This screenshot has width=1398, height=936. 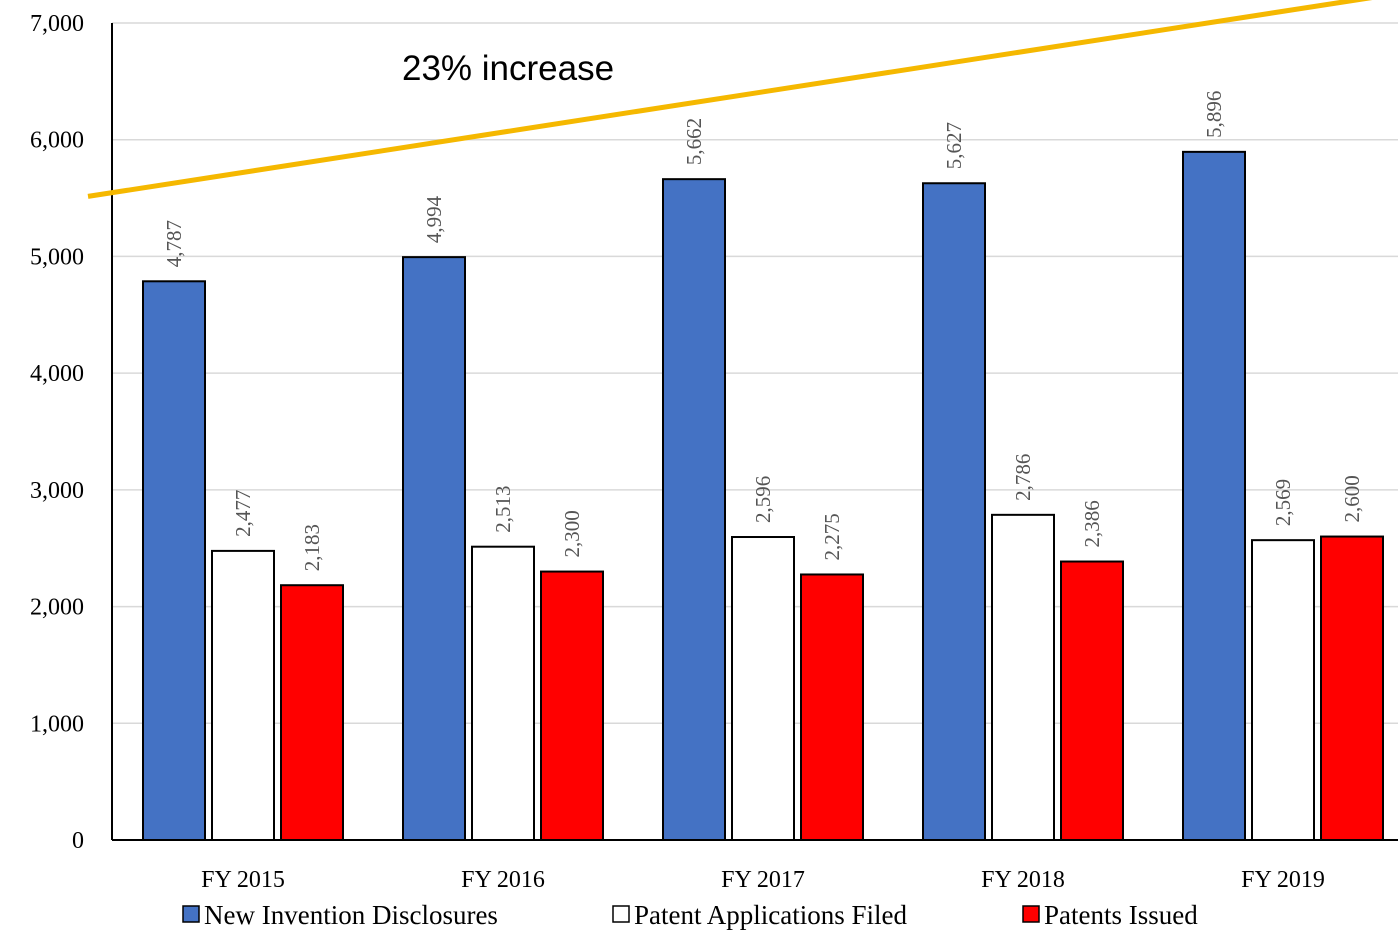 What do you see at coordinates (1092, 523) in the screenshot?
I see `data-label: 2,386` at bounding box center [1092, 523].